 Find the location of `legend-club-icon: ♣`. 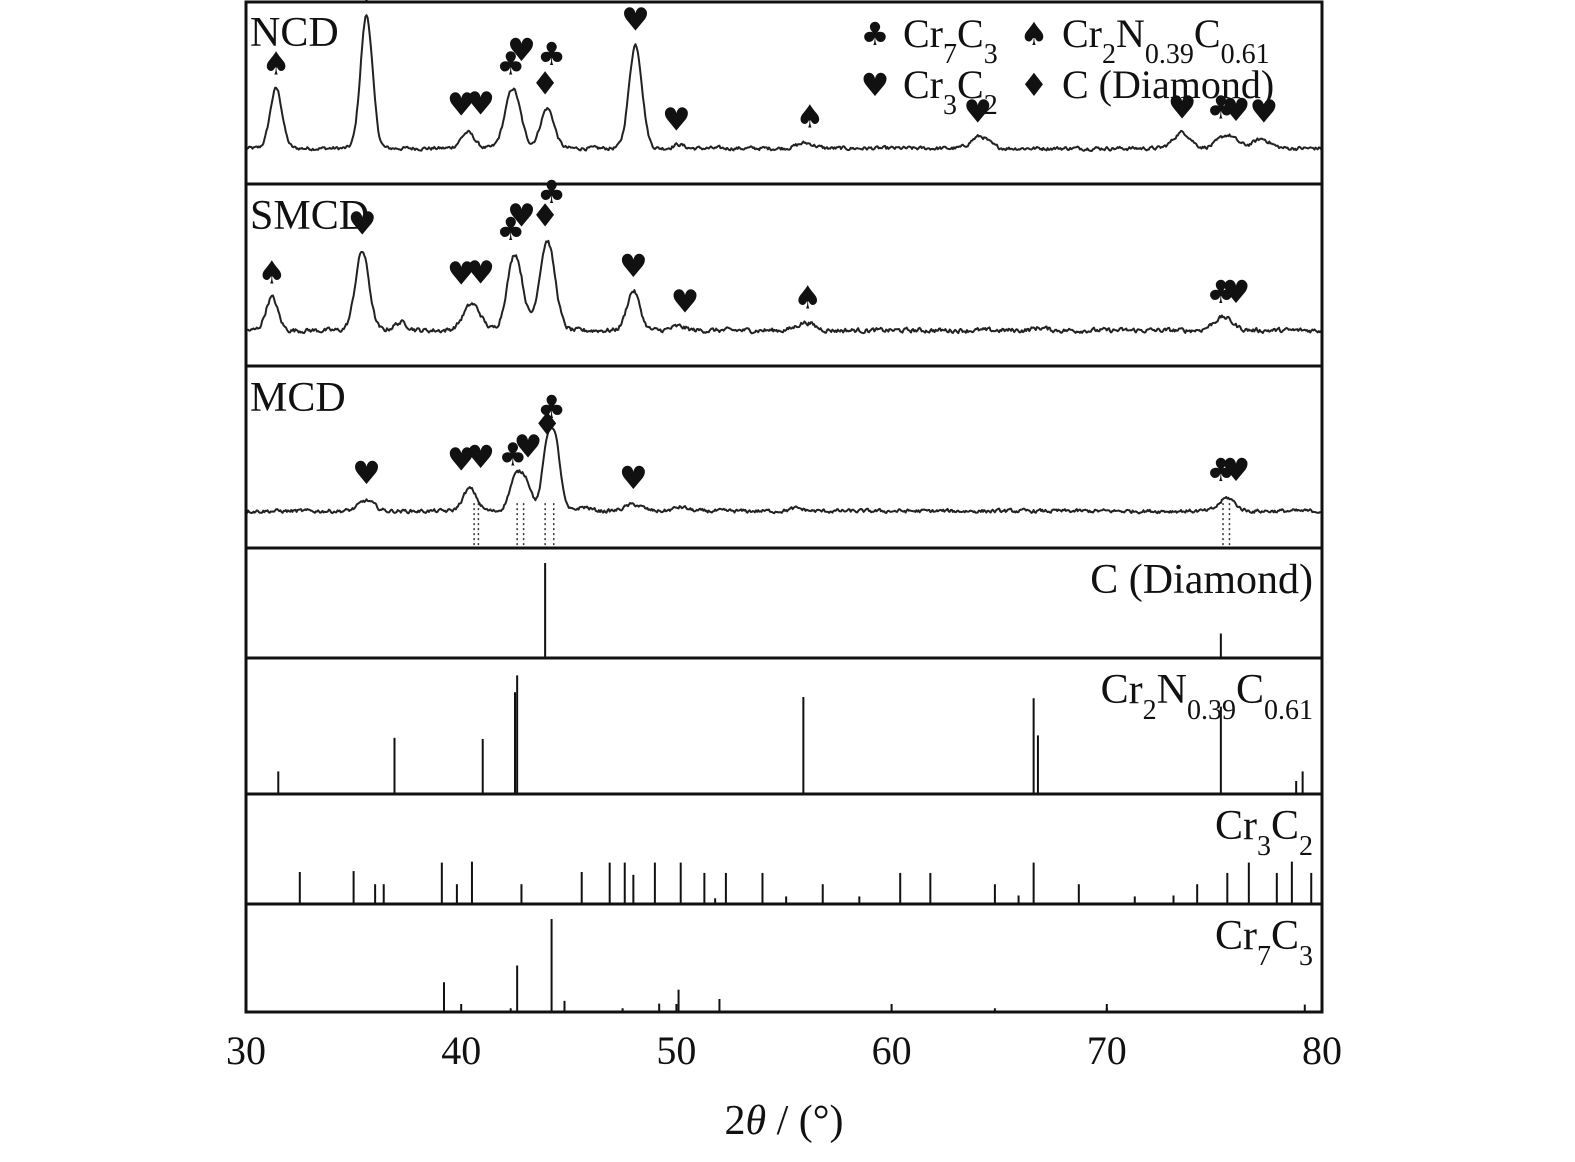

legend-club-icon: ♣ is located at coordinates (875, 34).